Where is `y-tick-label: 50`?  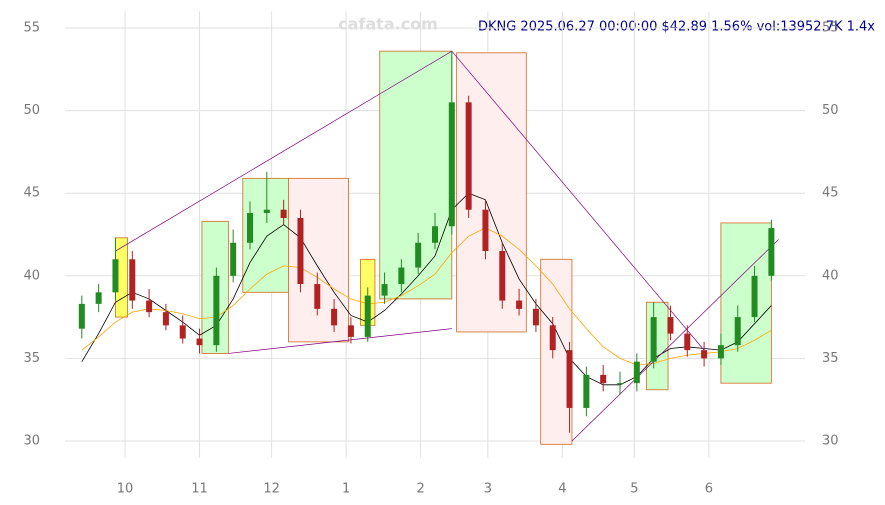
y-tick-label: 50 is located at coordinates (31, 110).